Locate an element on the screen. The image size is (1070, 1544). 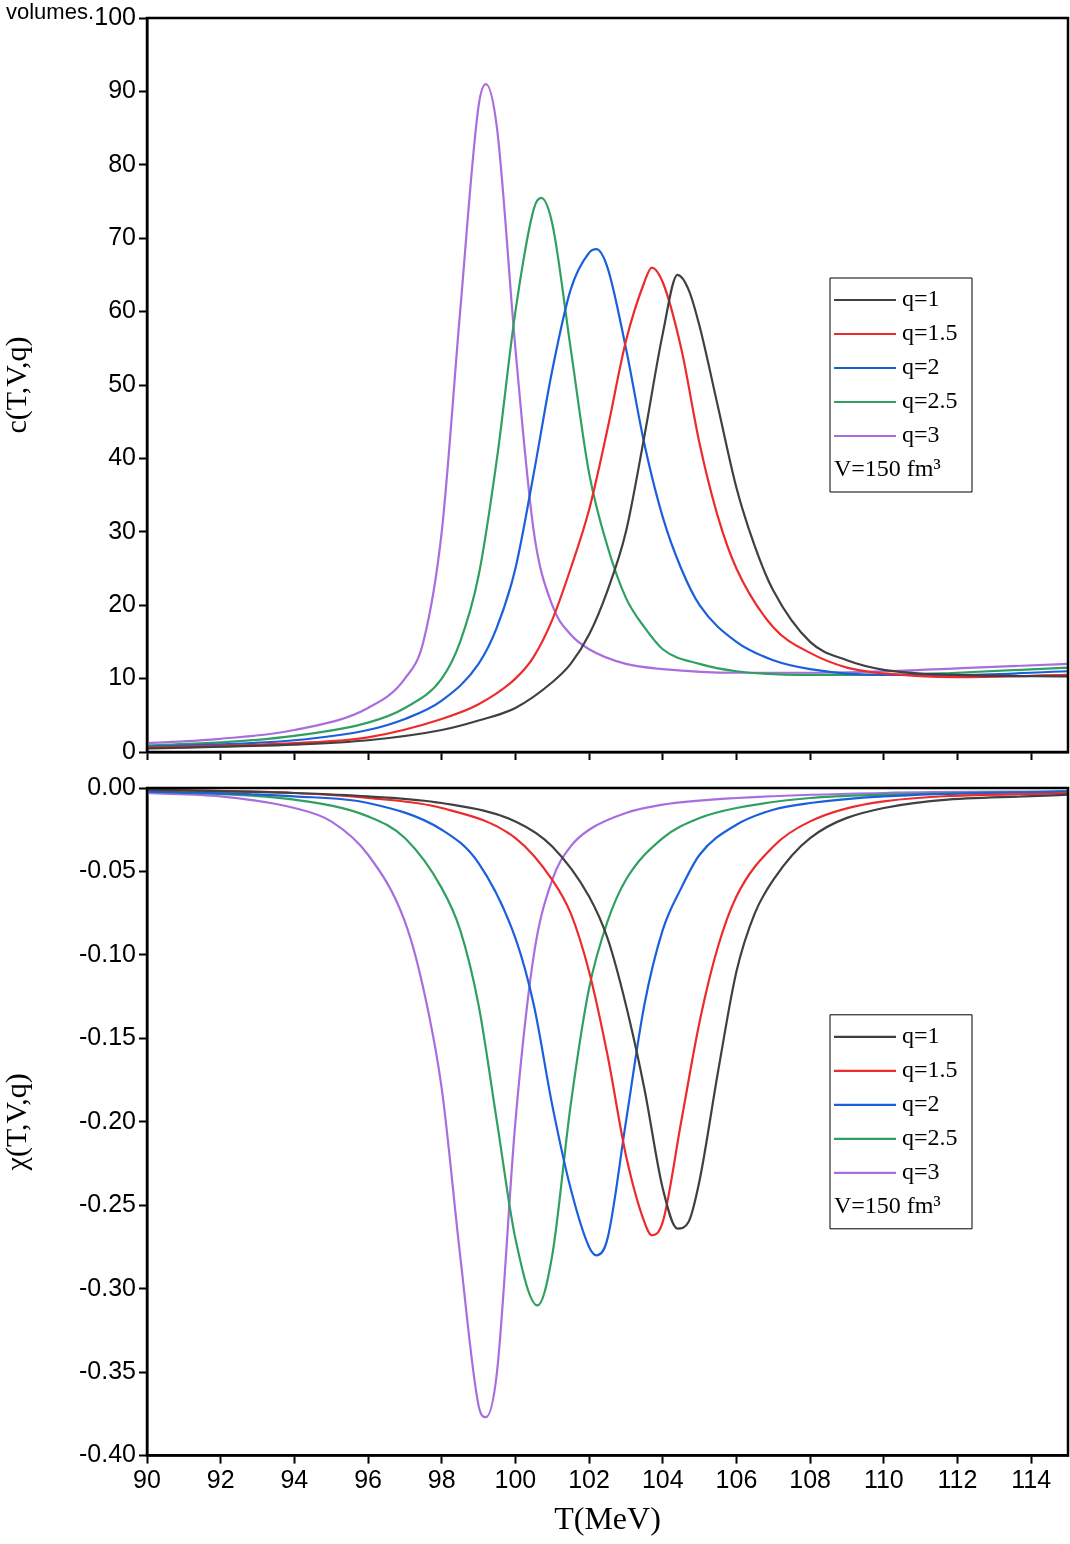
x-tick-label: 94 is located at coordinates (294, 1479).